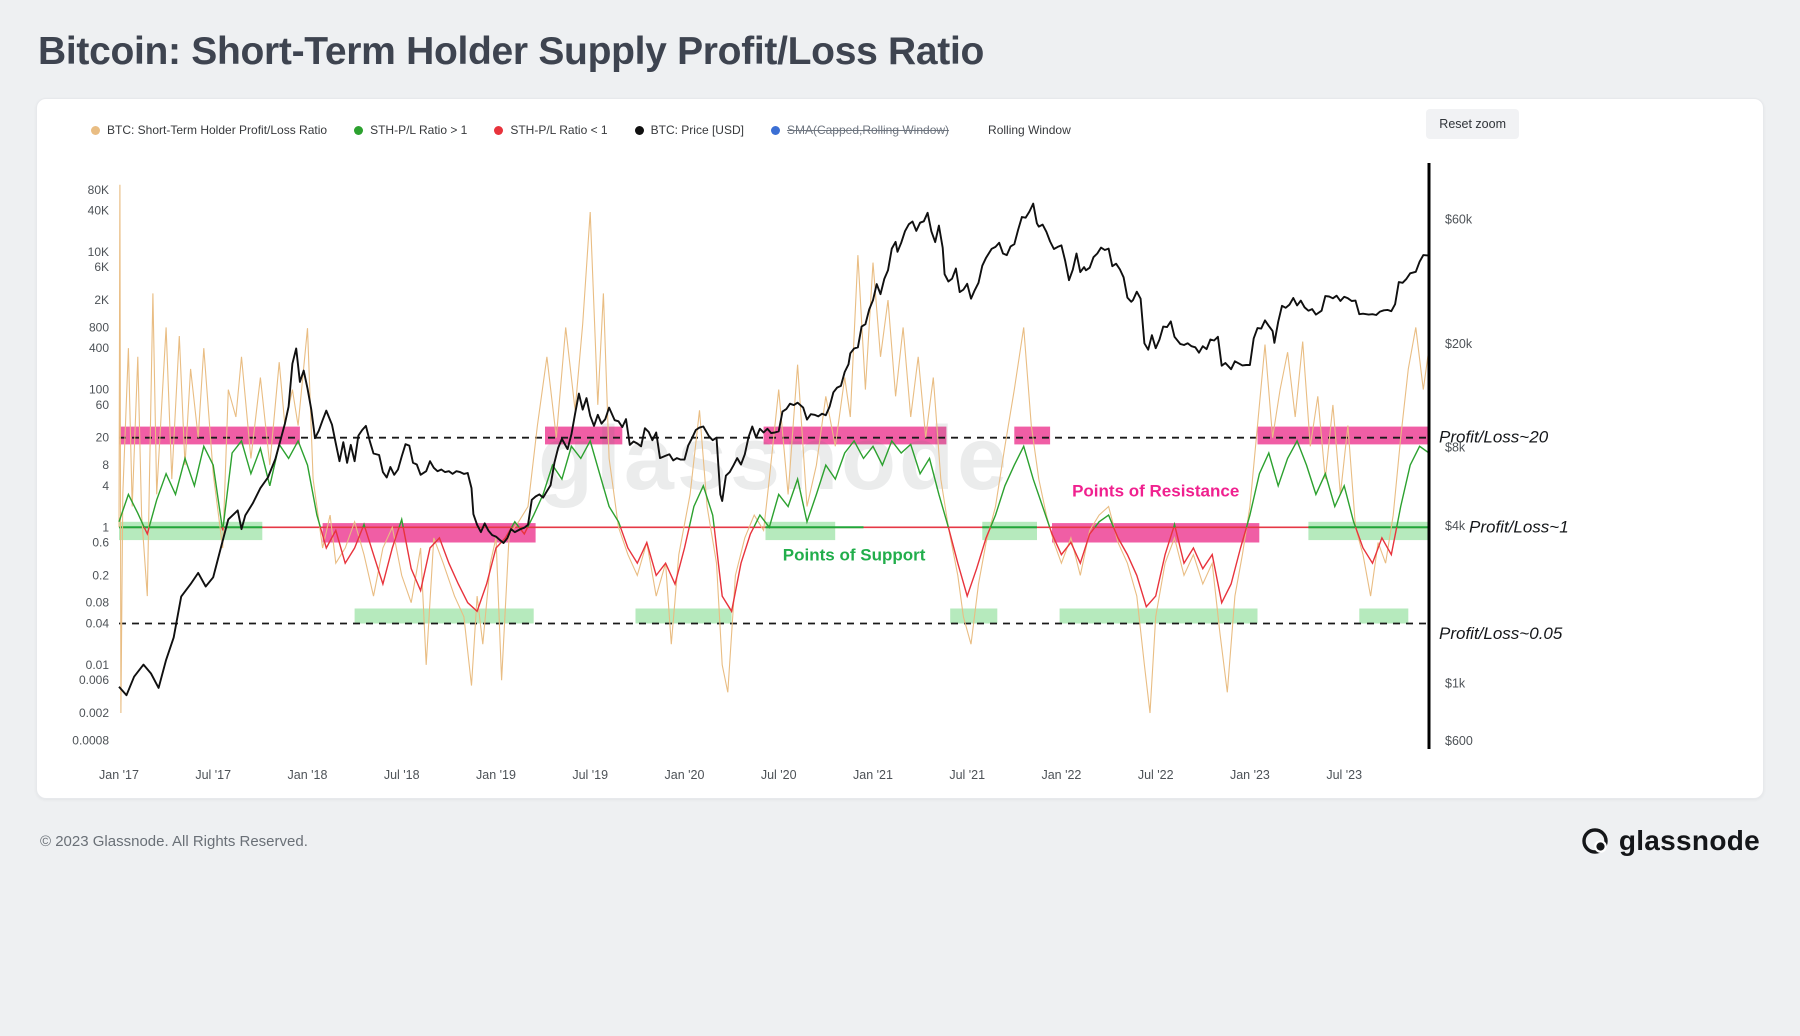 The height and width of the screenshot is (1036, 1800). Describe the element at coordinates (1155, 491) in the screenshot. I see `annotation: Points of Resistance` at that location.